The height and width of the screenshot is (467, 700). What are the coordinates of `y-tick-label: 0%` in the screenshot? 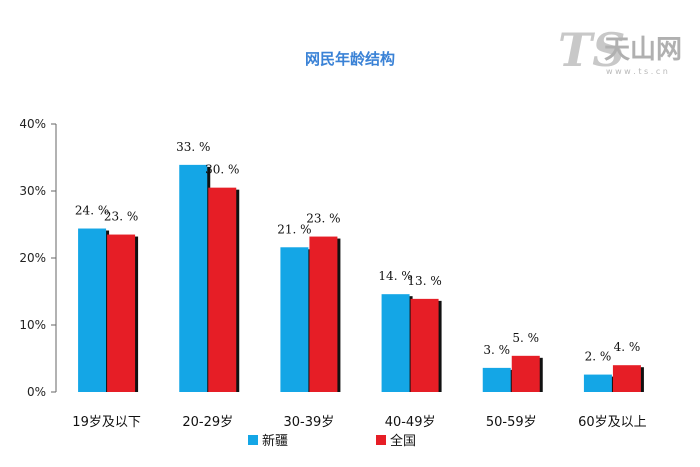 It's located at (36, 392).